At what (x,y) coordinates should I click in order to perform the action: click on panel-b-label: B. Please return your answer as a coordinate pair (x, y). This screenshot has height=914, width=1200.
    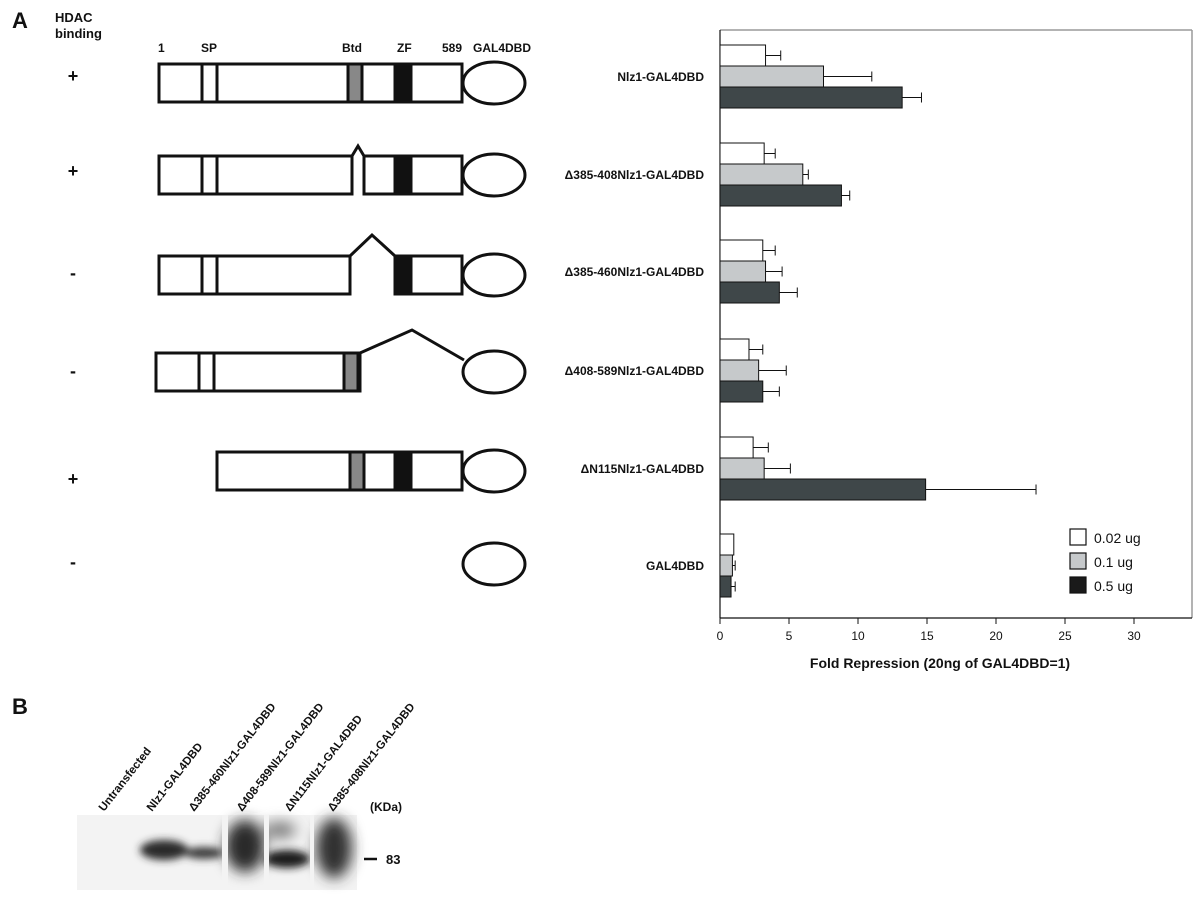
    Looking at the image, I should click on (20, 706).